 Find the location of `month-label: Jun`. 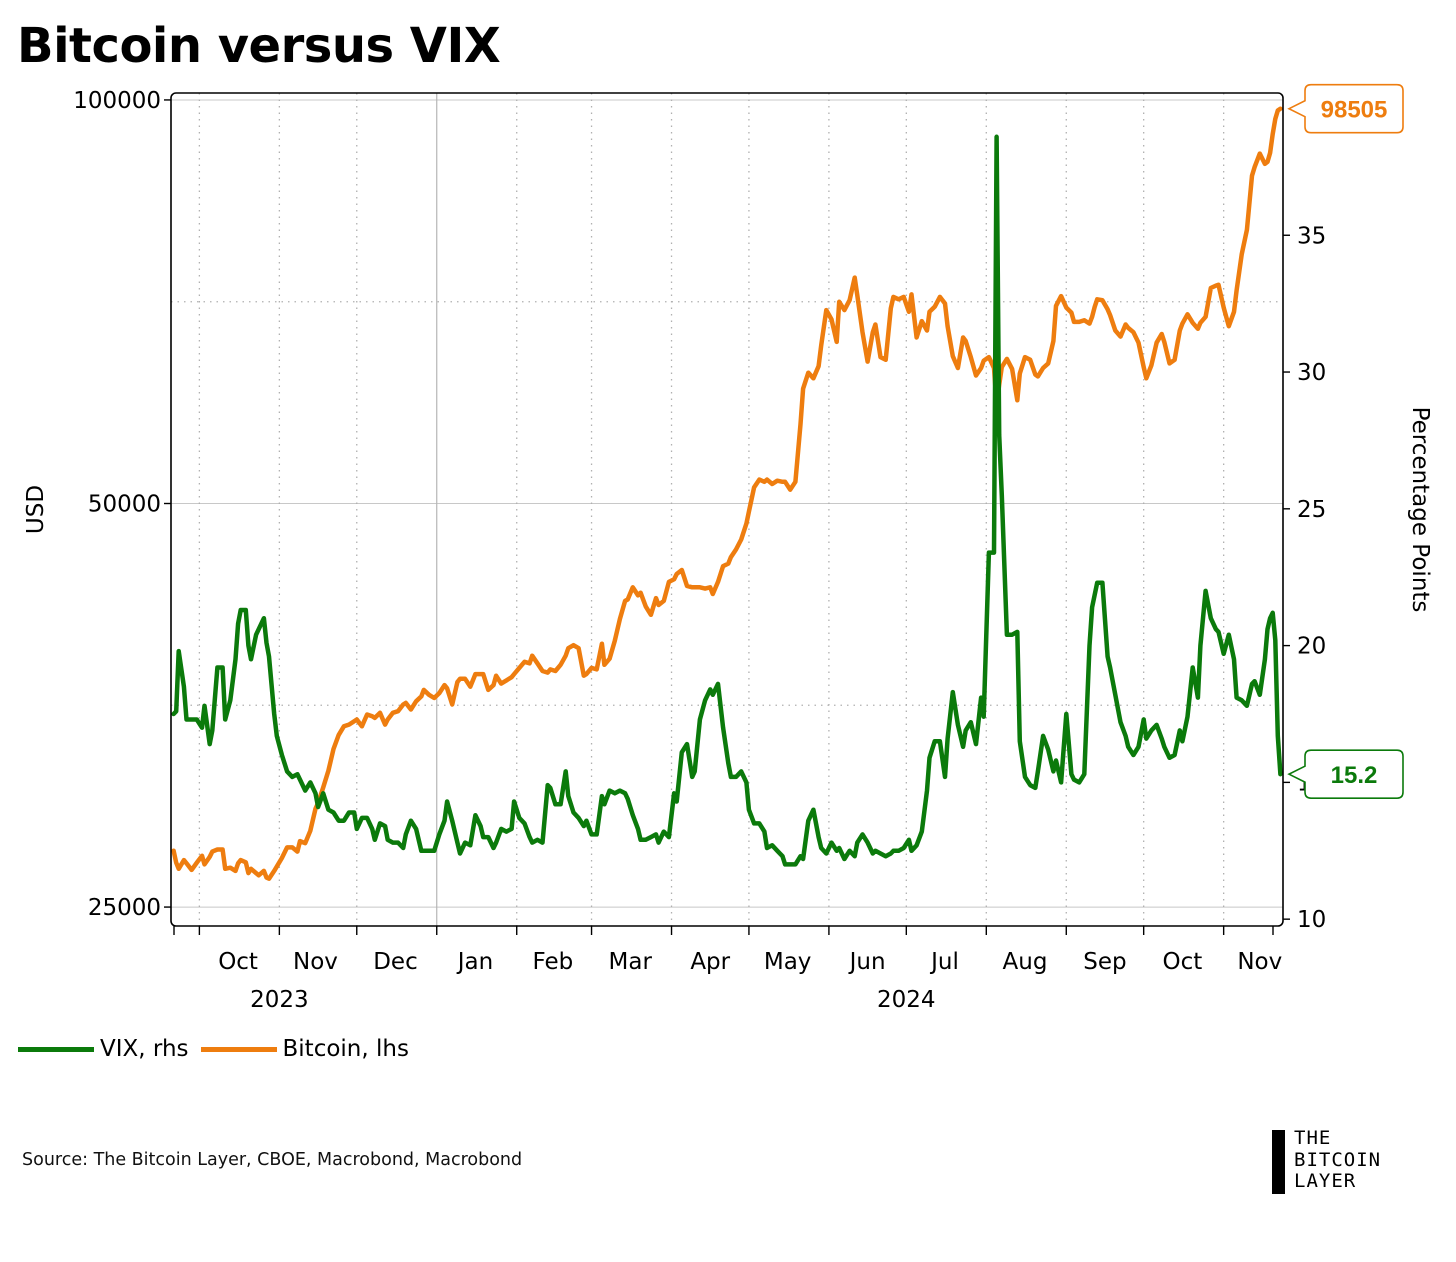

month-label: Jun is located at coordinates (867, 962).